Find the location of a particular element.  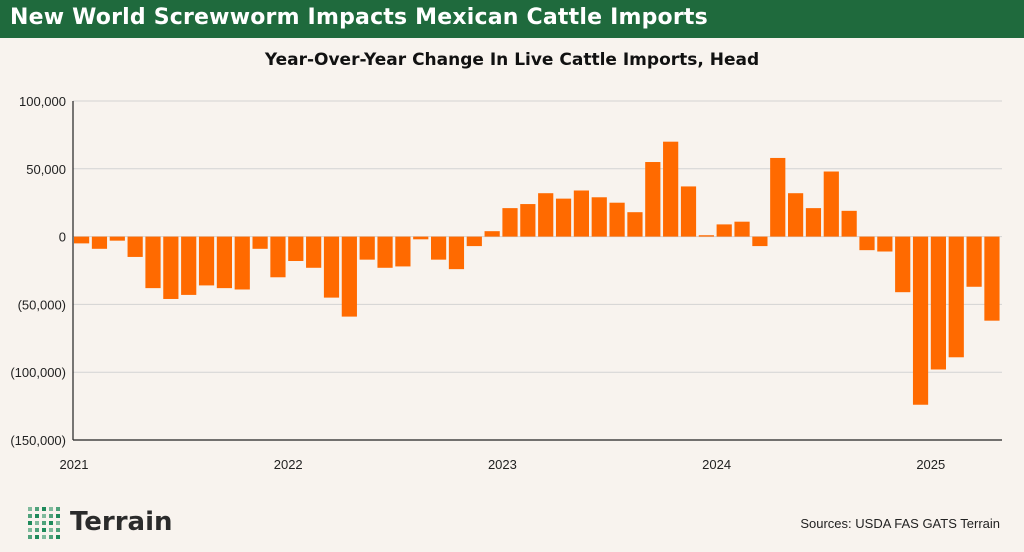

y-tick-label: 50,000 is located at coordinates (46, 169).